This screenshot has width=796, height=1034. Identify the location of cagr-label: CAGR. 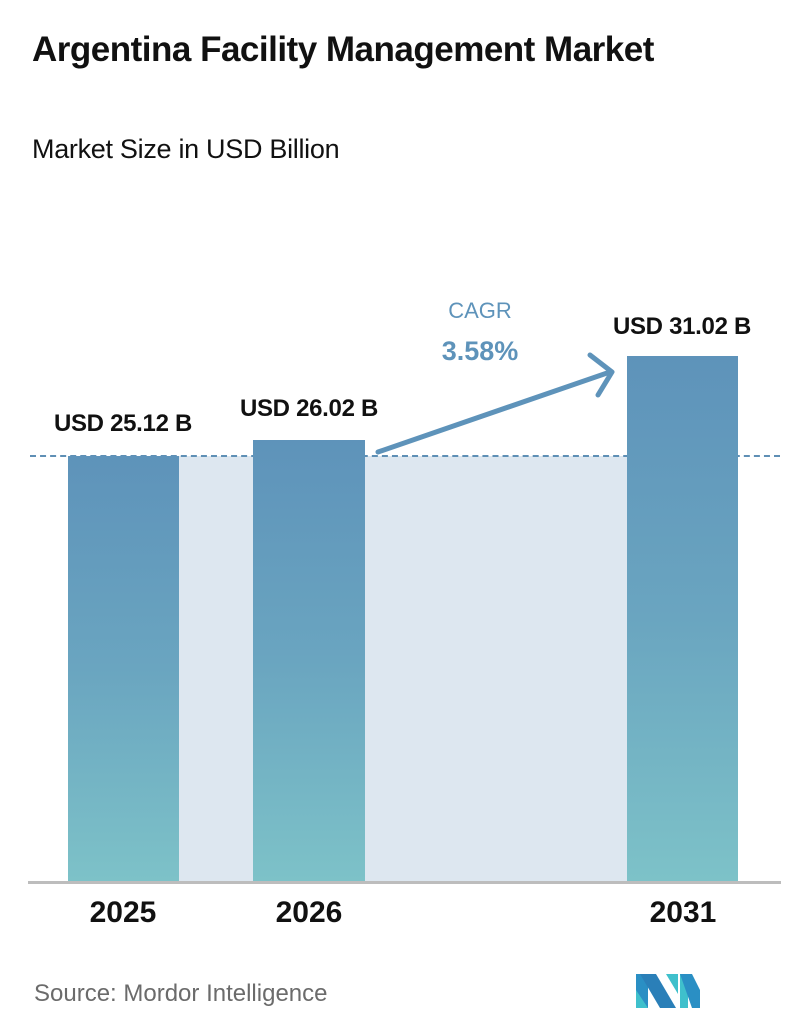
(480, 310).